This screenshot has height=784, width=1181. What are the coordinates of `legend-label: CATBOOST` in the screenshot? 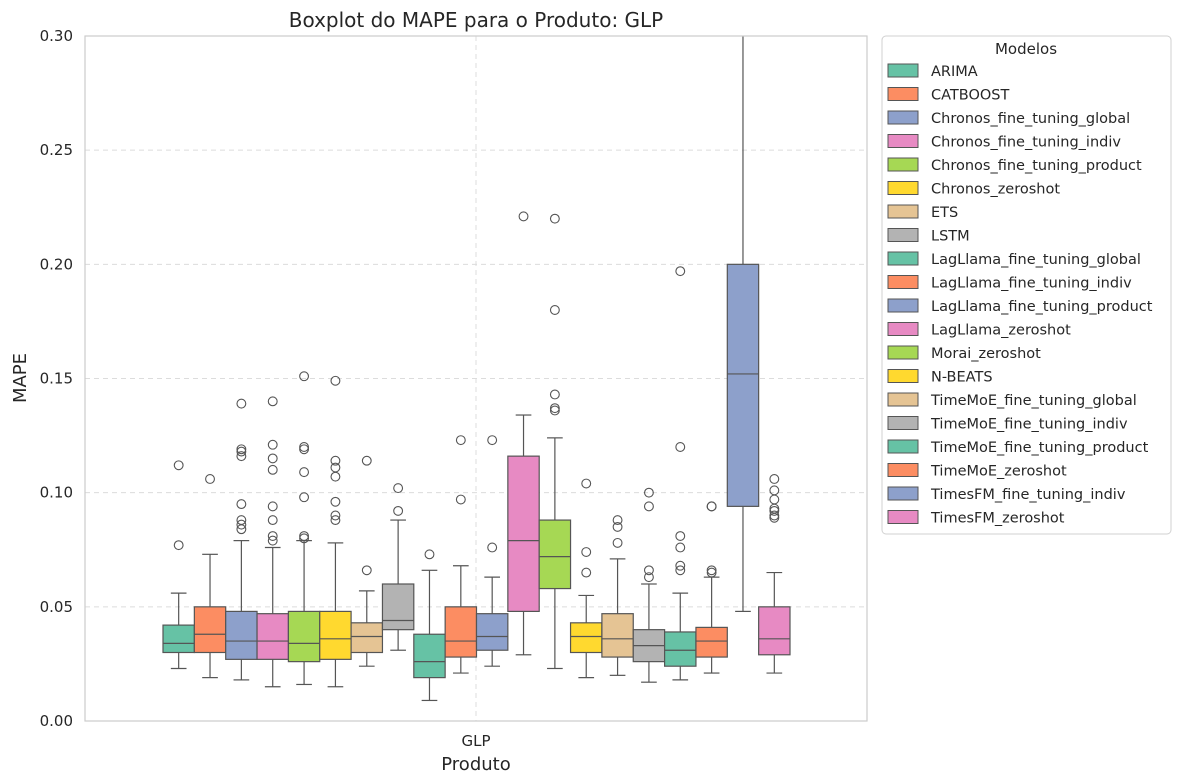 It's located at (970, 96).